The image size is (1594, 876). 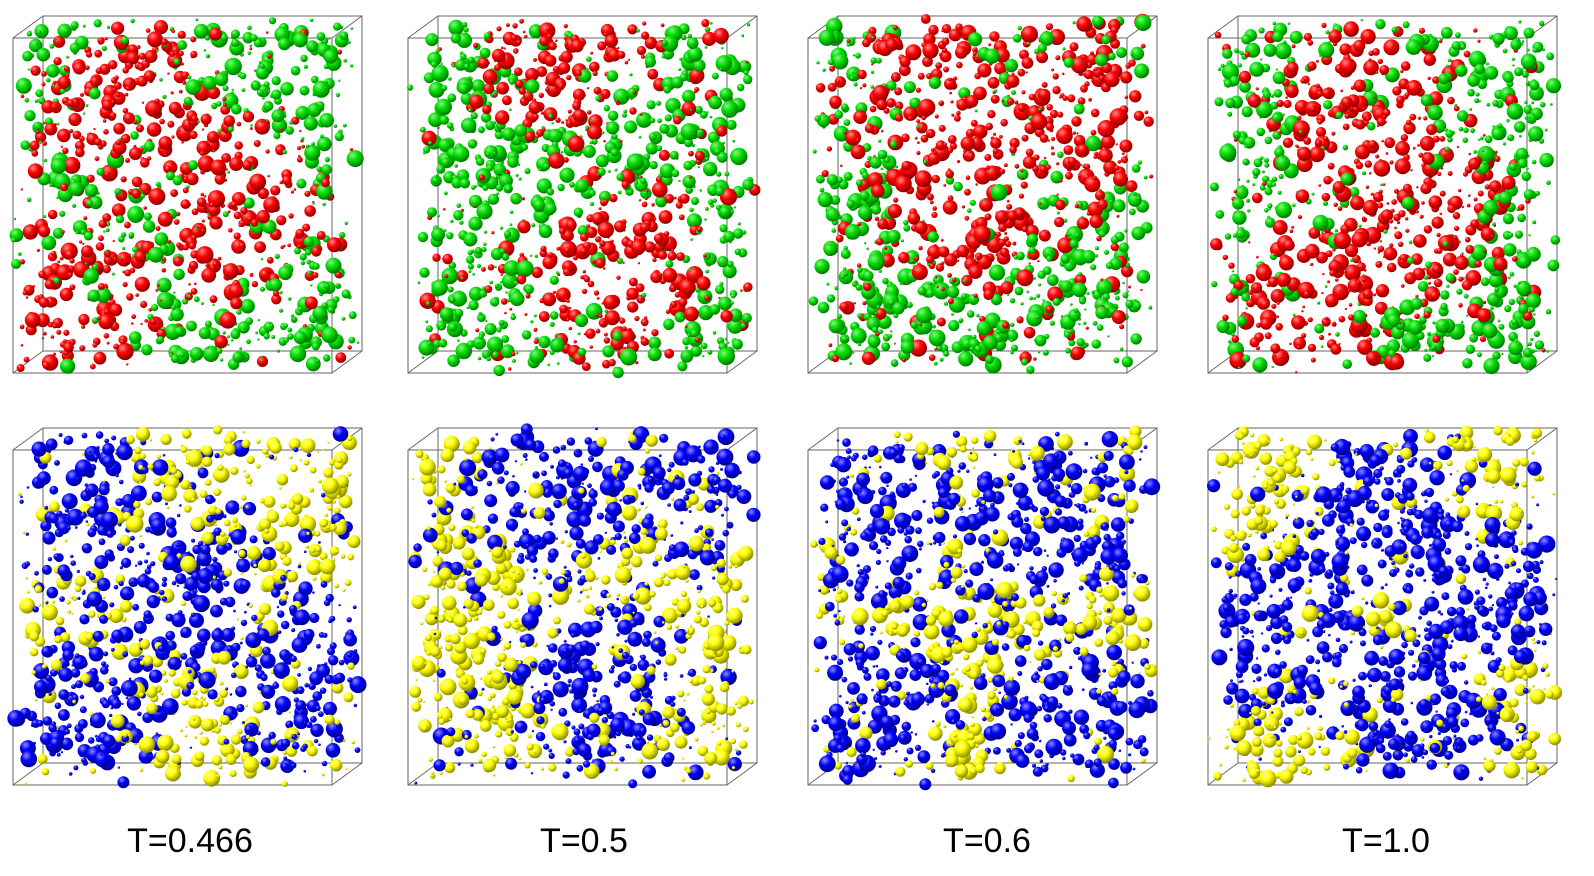 What do you see at coordinates (584, 841) in the screenshot?
I see `caption-temperature-2: T=0.5` at bounding box center [584, 841].